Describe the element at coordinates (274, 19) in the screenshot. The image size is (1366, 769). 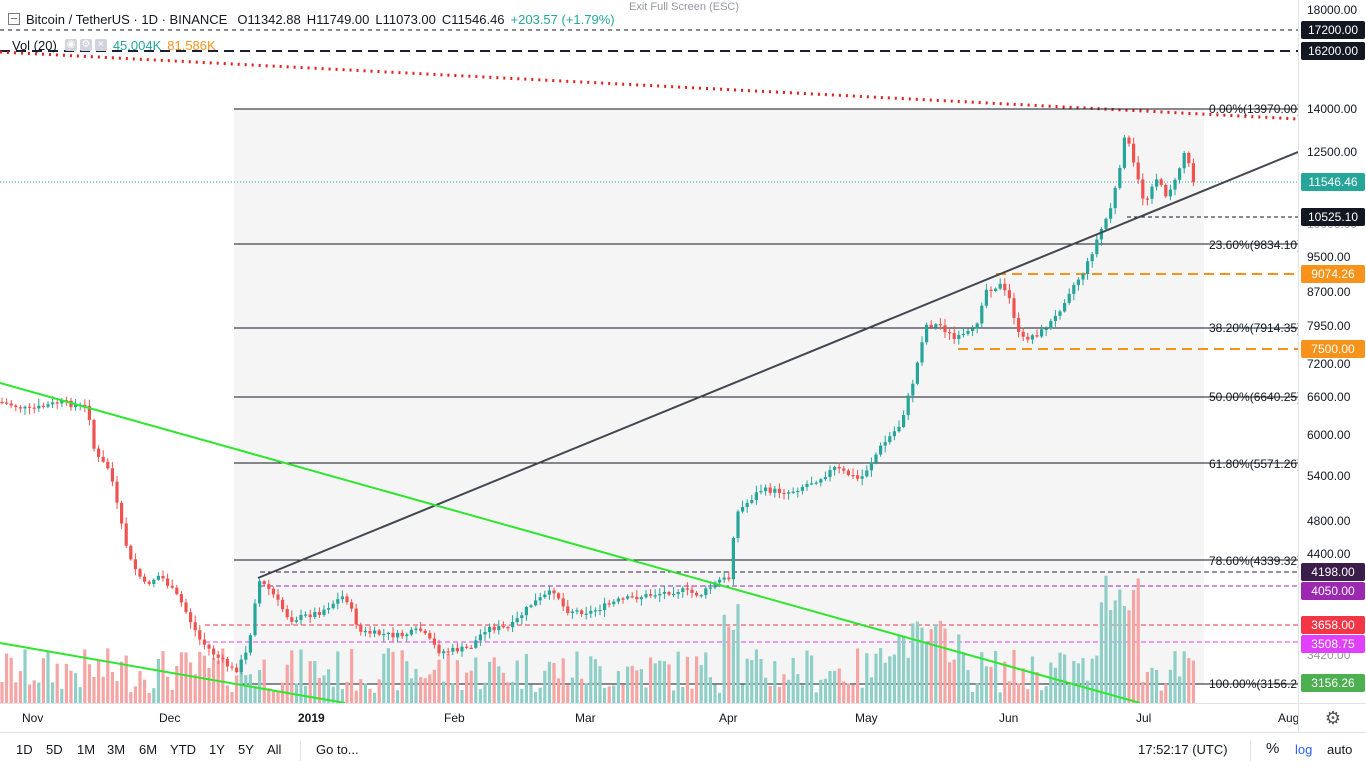
I see `open-value: 11342.88` at that location.